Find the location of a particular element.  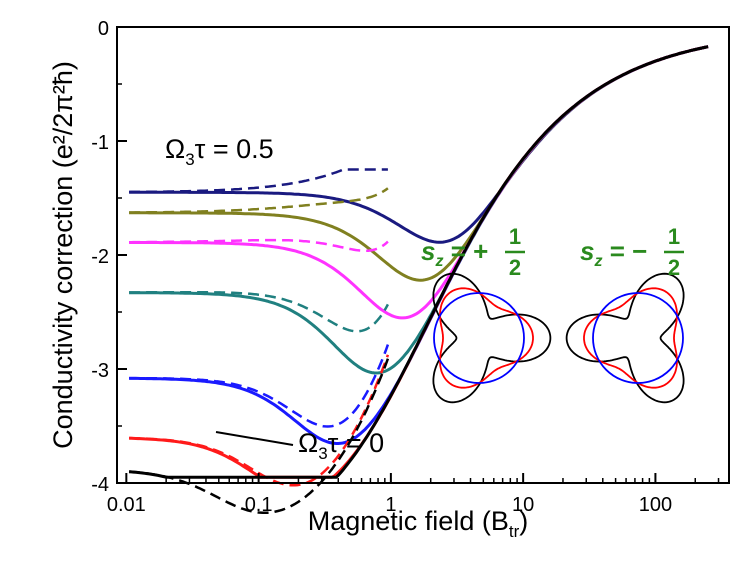

x-tick-label: 1 is located at coordinates (390, 505).